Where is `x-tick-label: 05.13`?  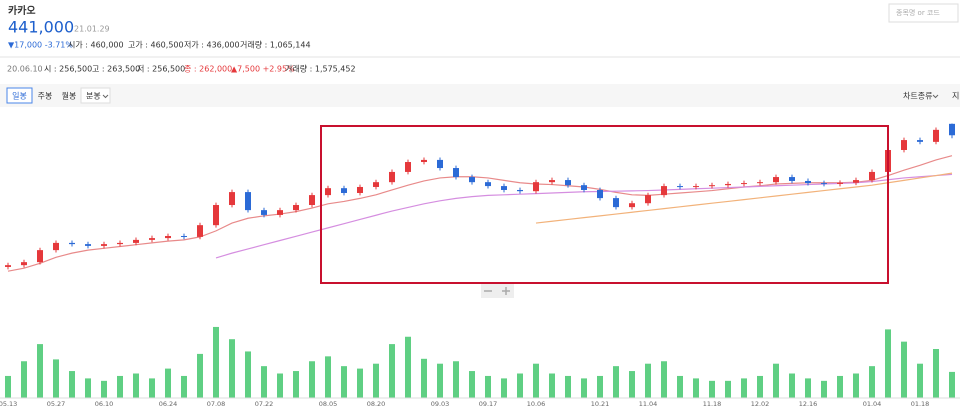
x-tick-label: 05.13 is located at coordinates (8, 404).